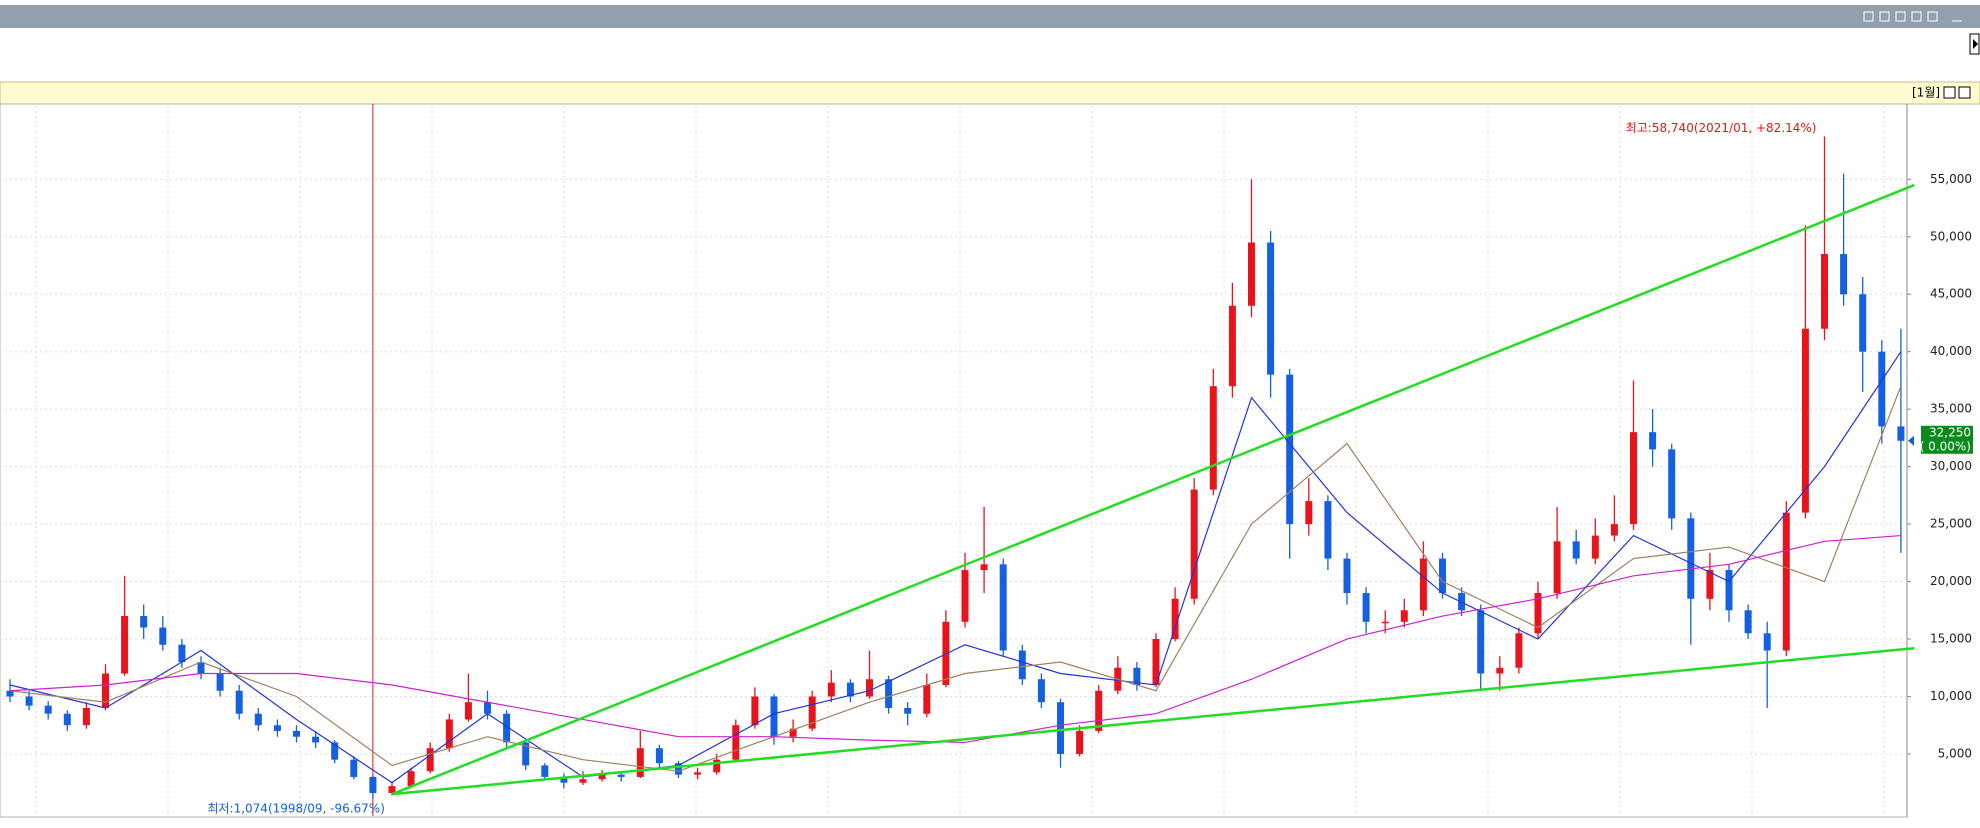 The width and height of the screenshot is (1980, 828). What do you see at coordinates (1926, 93) in the screenshot?
I see `period-label: [1월]` at bounding box center [1926, 93].